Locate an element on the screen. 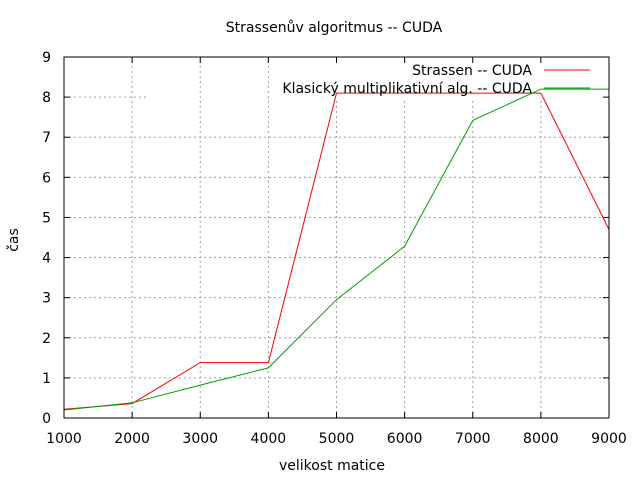 The width and height of the screenshot is (640, 480). legend-label: Klasický multiplikativní alg. -- CUDA is located at coordinates (407, 89).